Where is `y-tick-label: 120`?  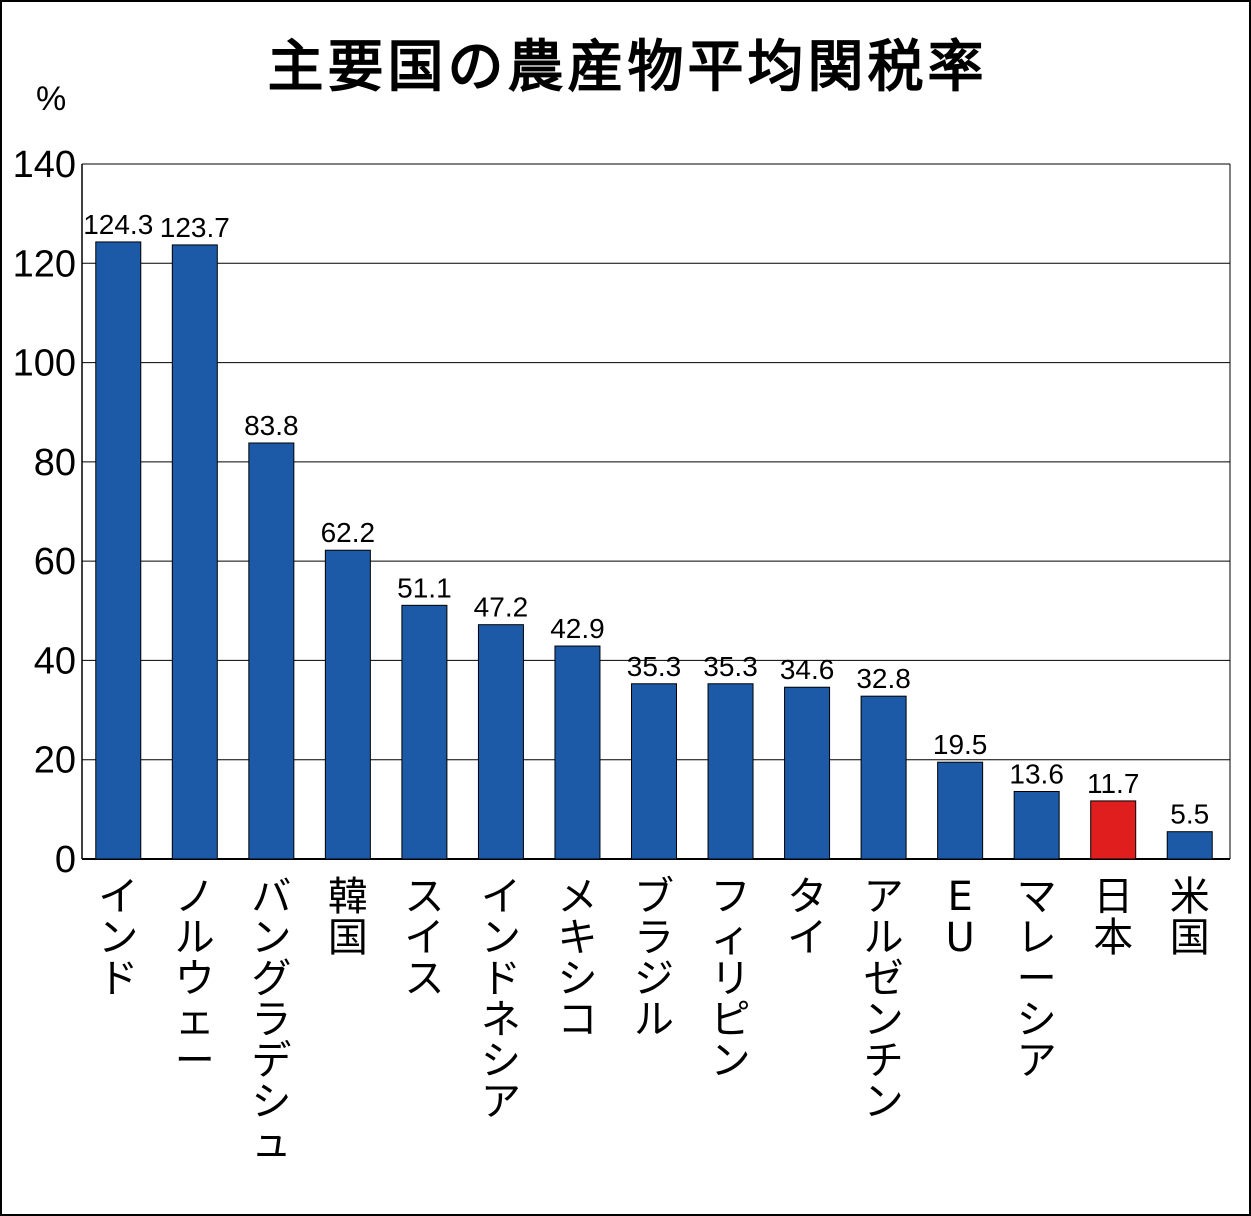
y-tick-label: 120 is located at coordinates (44, 264).